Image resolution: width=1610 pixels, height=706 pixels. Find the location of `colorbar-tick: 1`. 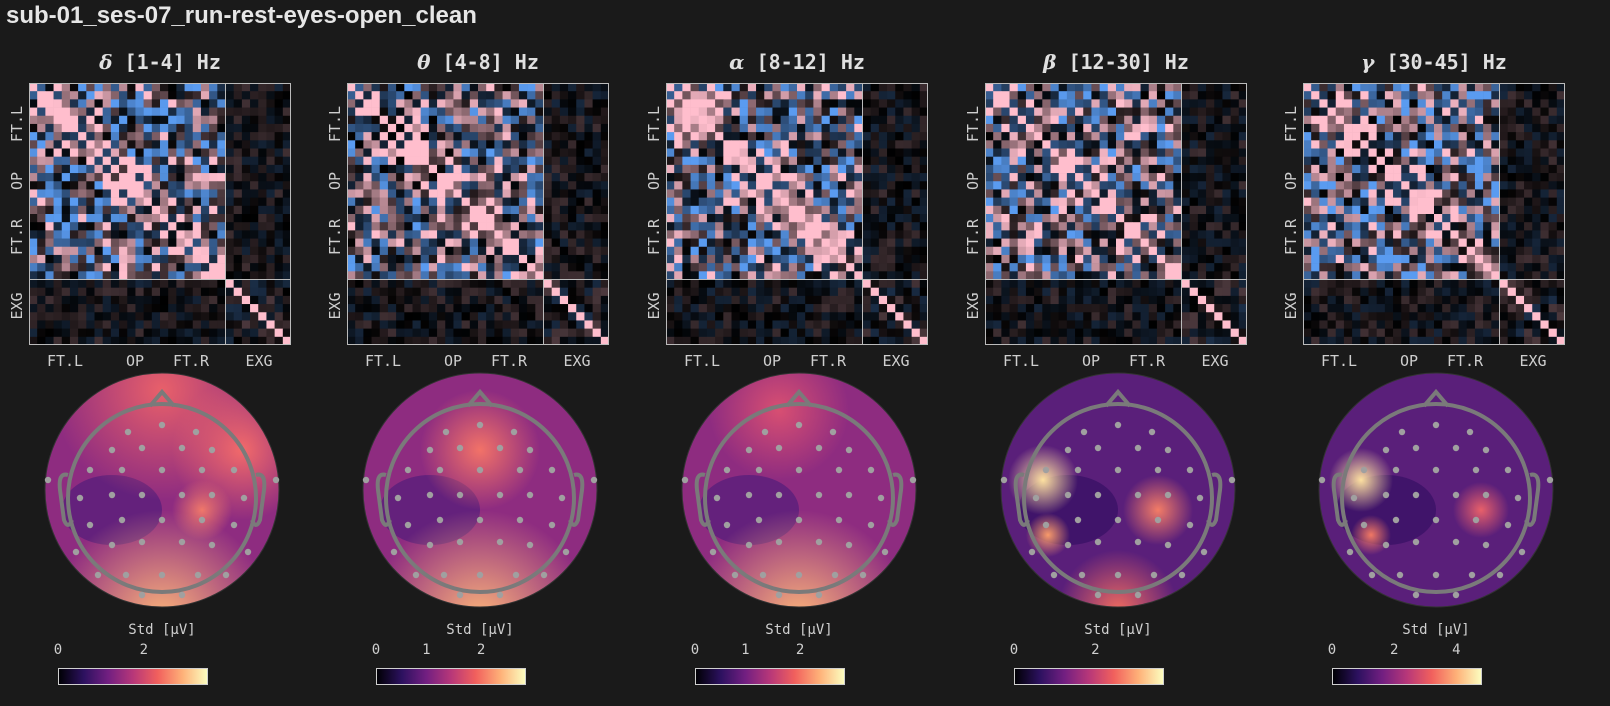

colorbar-tick: 1 is located at coordinates (426, 650).